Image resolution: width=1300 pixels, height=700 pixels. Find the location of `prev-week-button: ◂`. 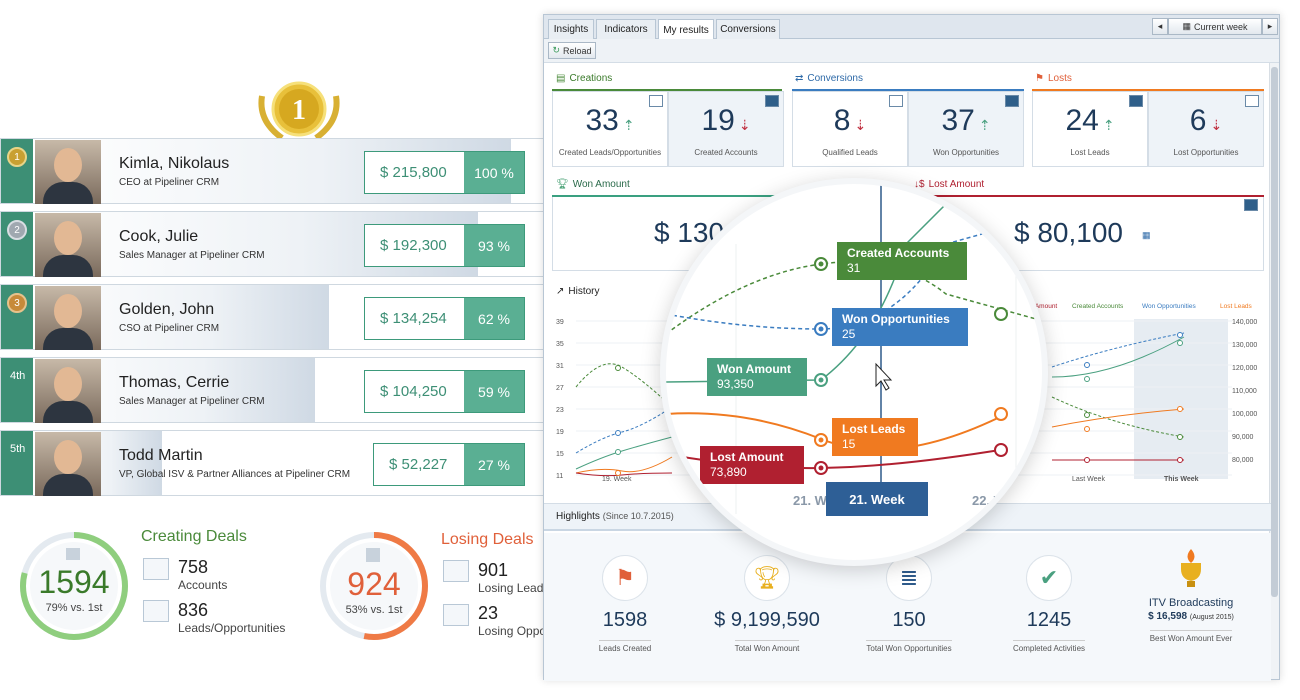

prev-week-button: ◂ is located at coordinates (1160, 26).